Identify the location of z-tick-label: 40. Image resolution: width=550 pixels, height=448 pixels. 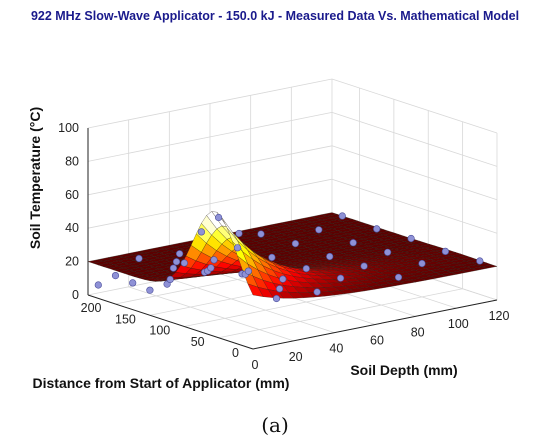
(72, 228).